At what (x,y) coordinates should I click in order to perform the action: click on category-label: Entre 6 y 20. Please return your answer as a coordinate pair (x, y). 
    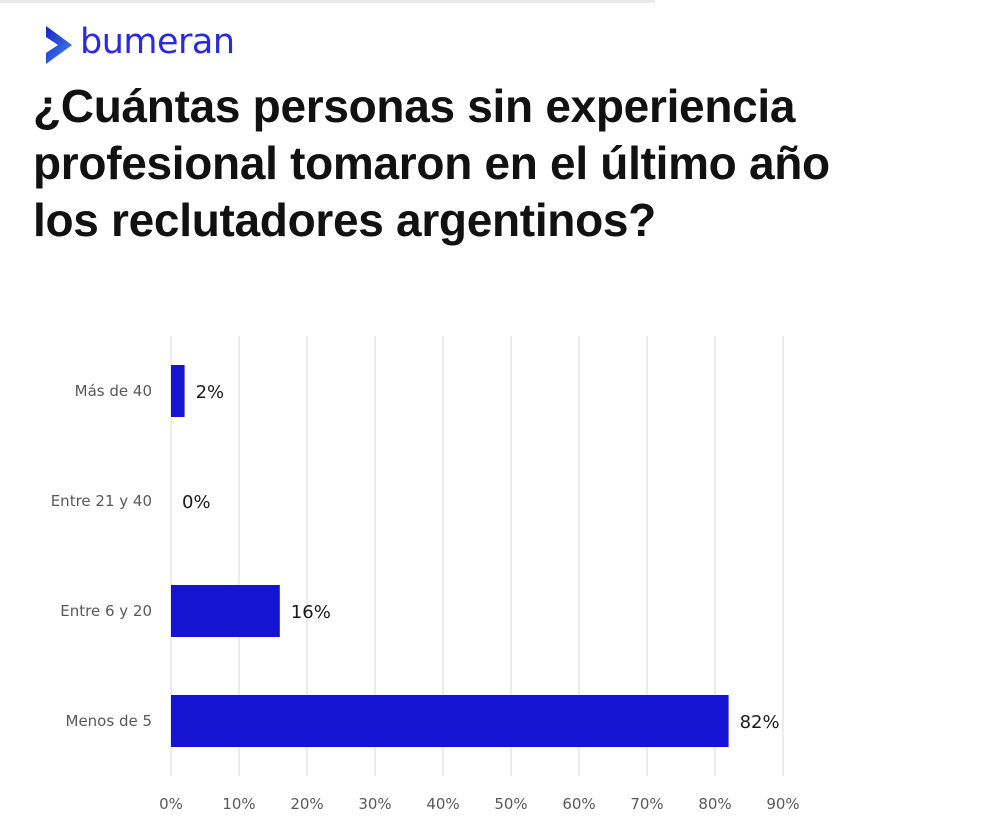
    Looking at the image, I should click on (106, 611).